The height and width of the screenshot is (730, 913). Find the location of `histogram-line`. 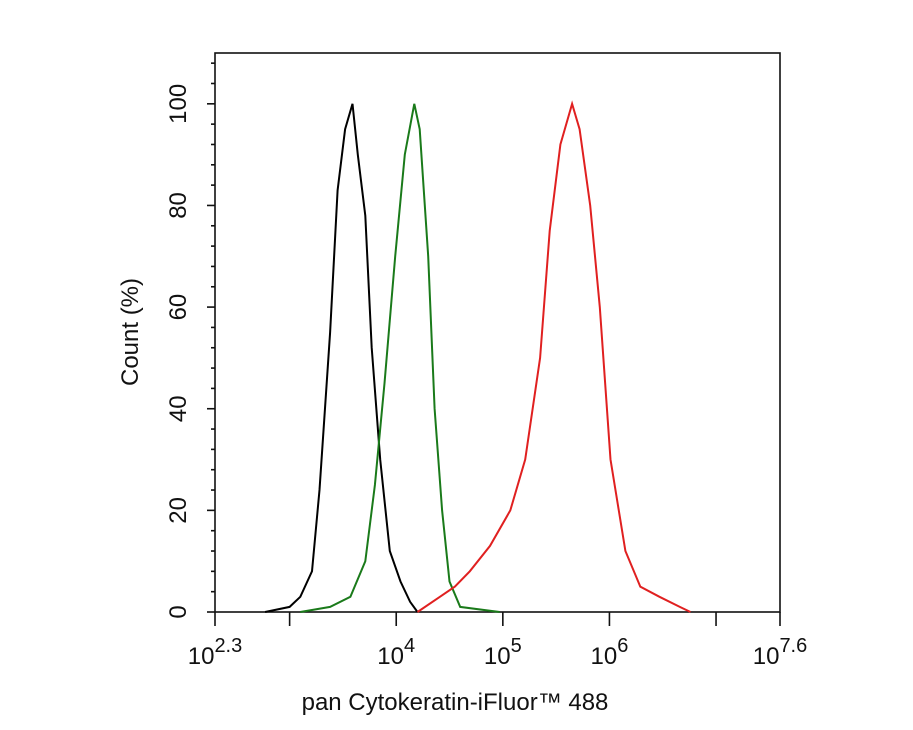

histogram-line is located at coordinates (341, 358).